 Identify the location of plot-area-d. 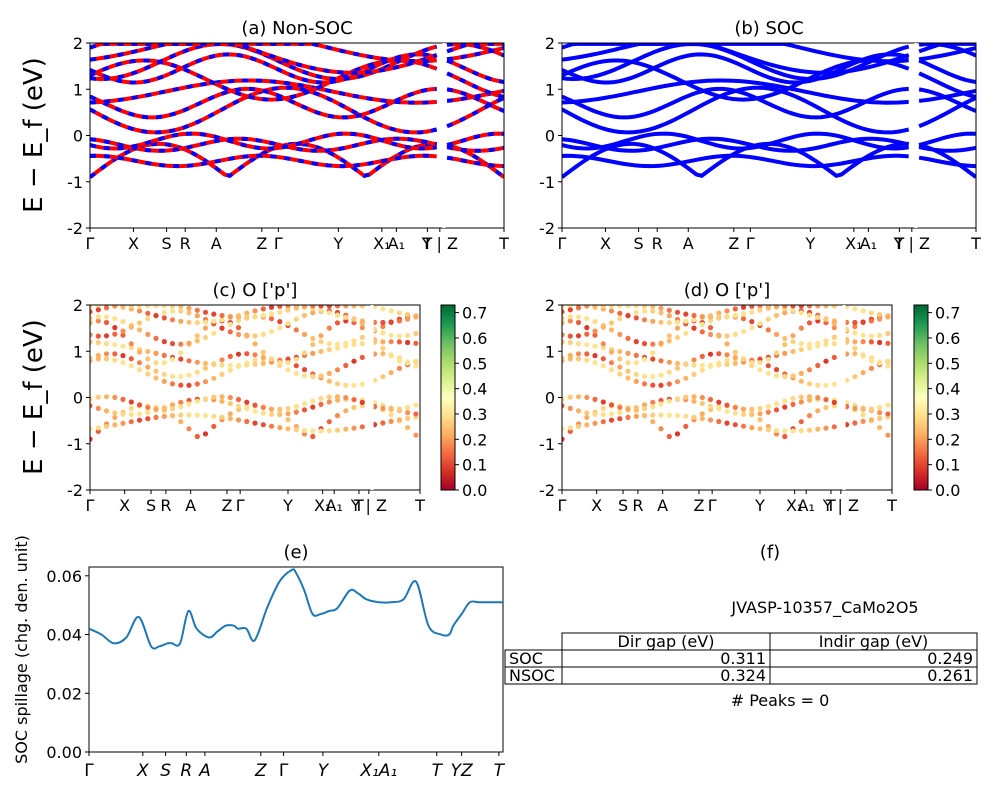
(726, 373).